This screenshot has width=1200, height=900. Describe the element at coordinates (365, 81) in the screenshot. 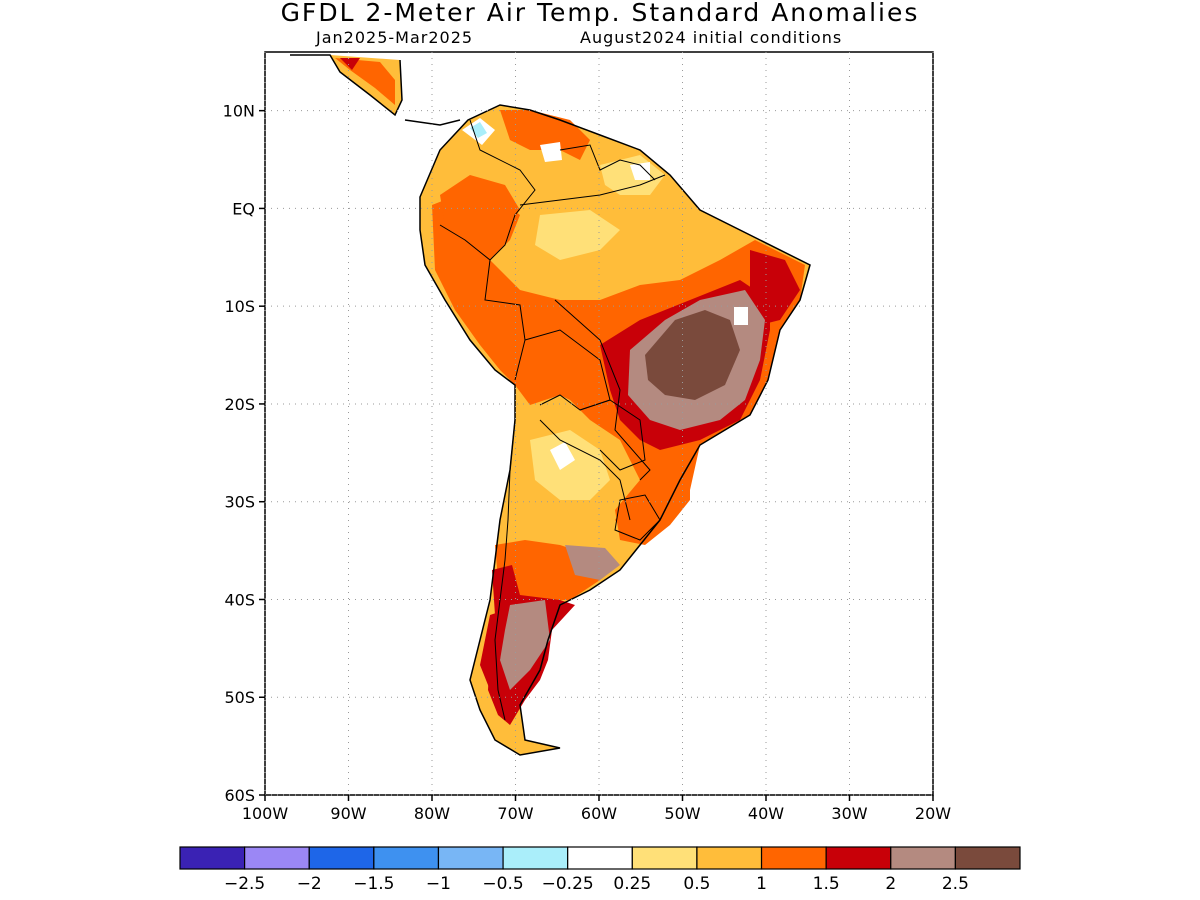

I see `central-america-hot` at that location.